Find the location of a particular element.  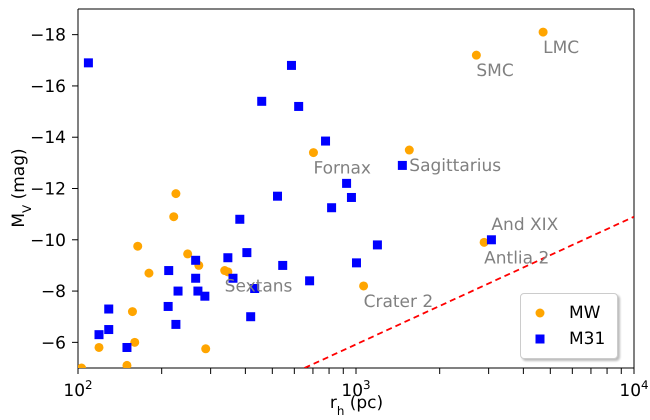

y-tick-label: −8 is located at coordinates (53, 292).